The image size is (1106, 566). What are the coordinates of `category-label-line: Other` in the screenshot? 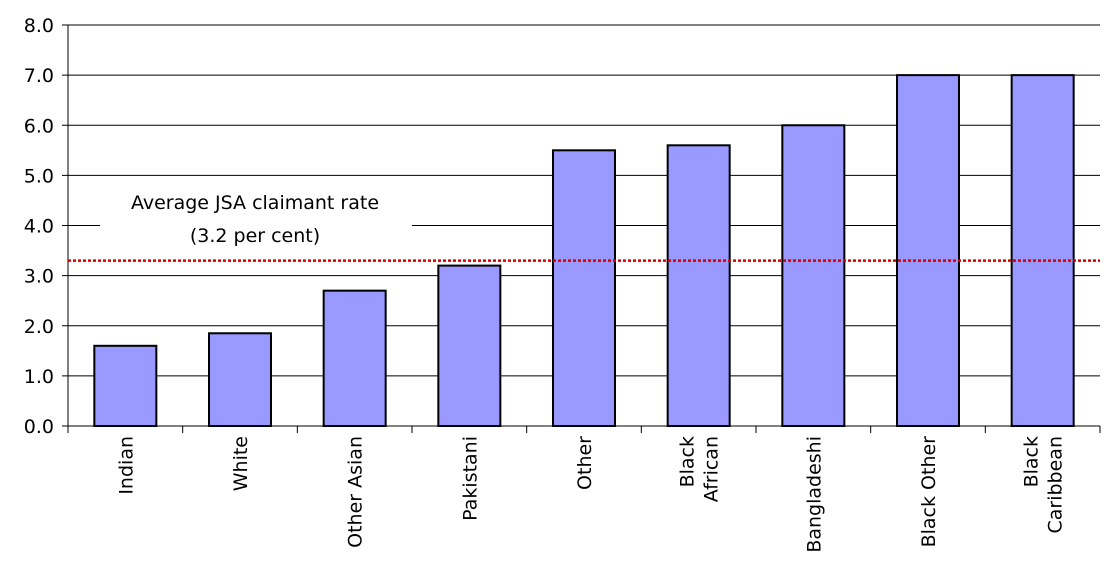 It's located at (585, 463).